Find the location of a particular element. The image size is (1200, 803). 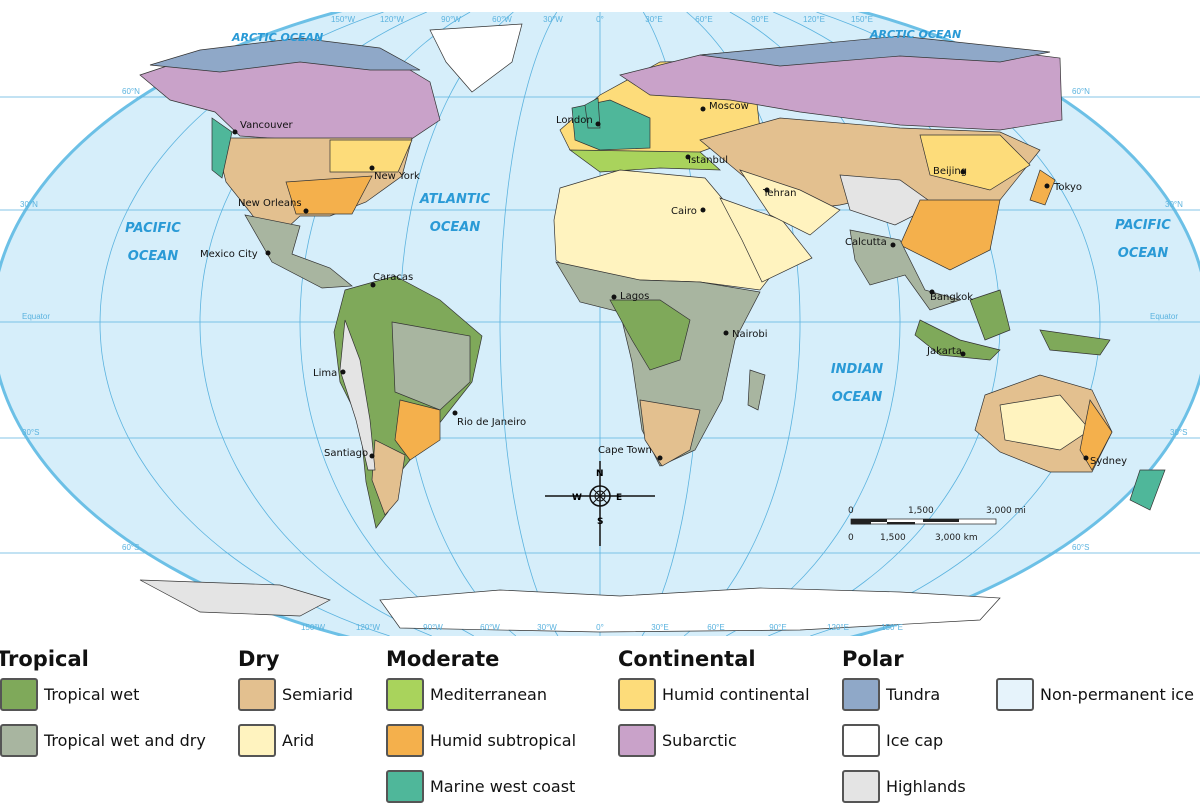

latitude-label-left: 30°N is located at coordinates (29, 204).